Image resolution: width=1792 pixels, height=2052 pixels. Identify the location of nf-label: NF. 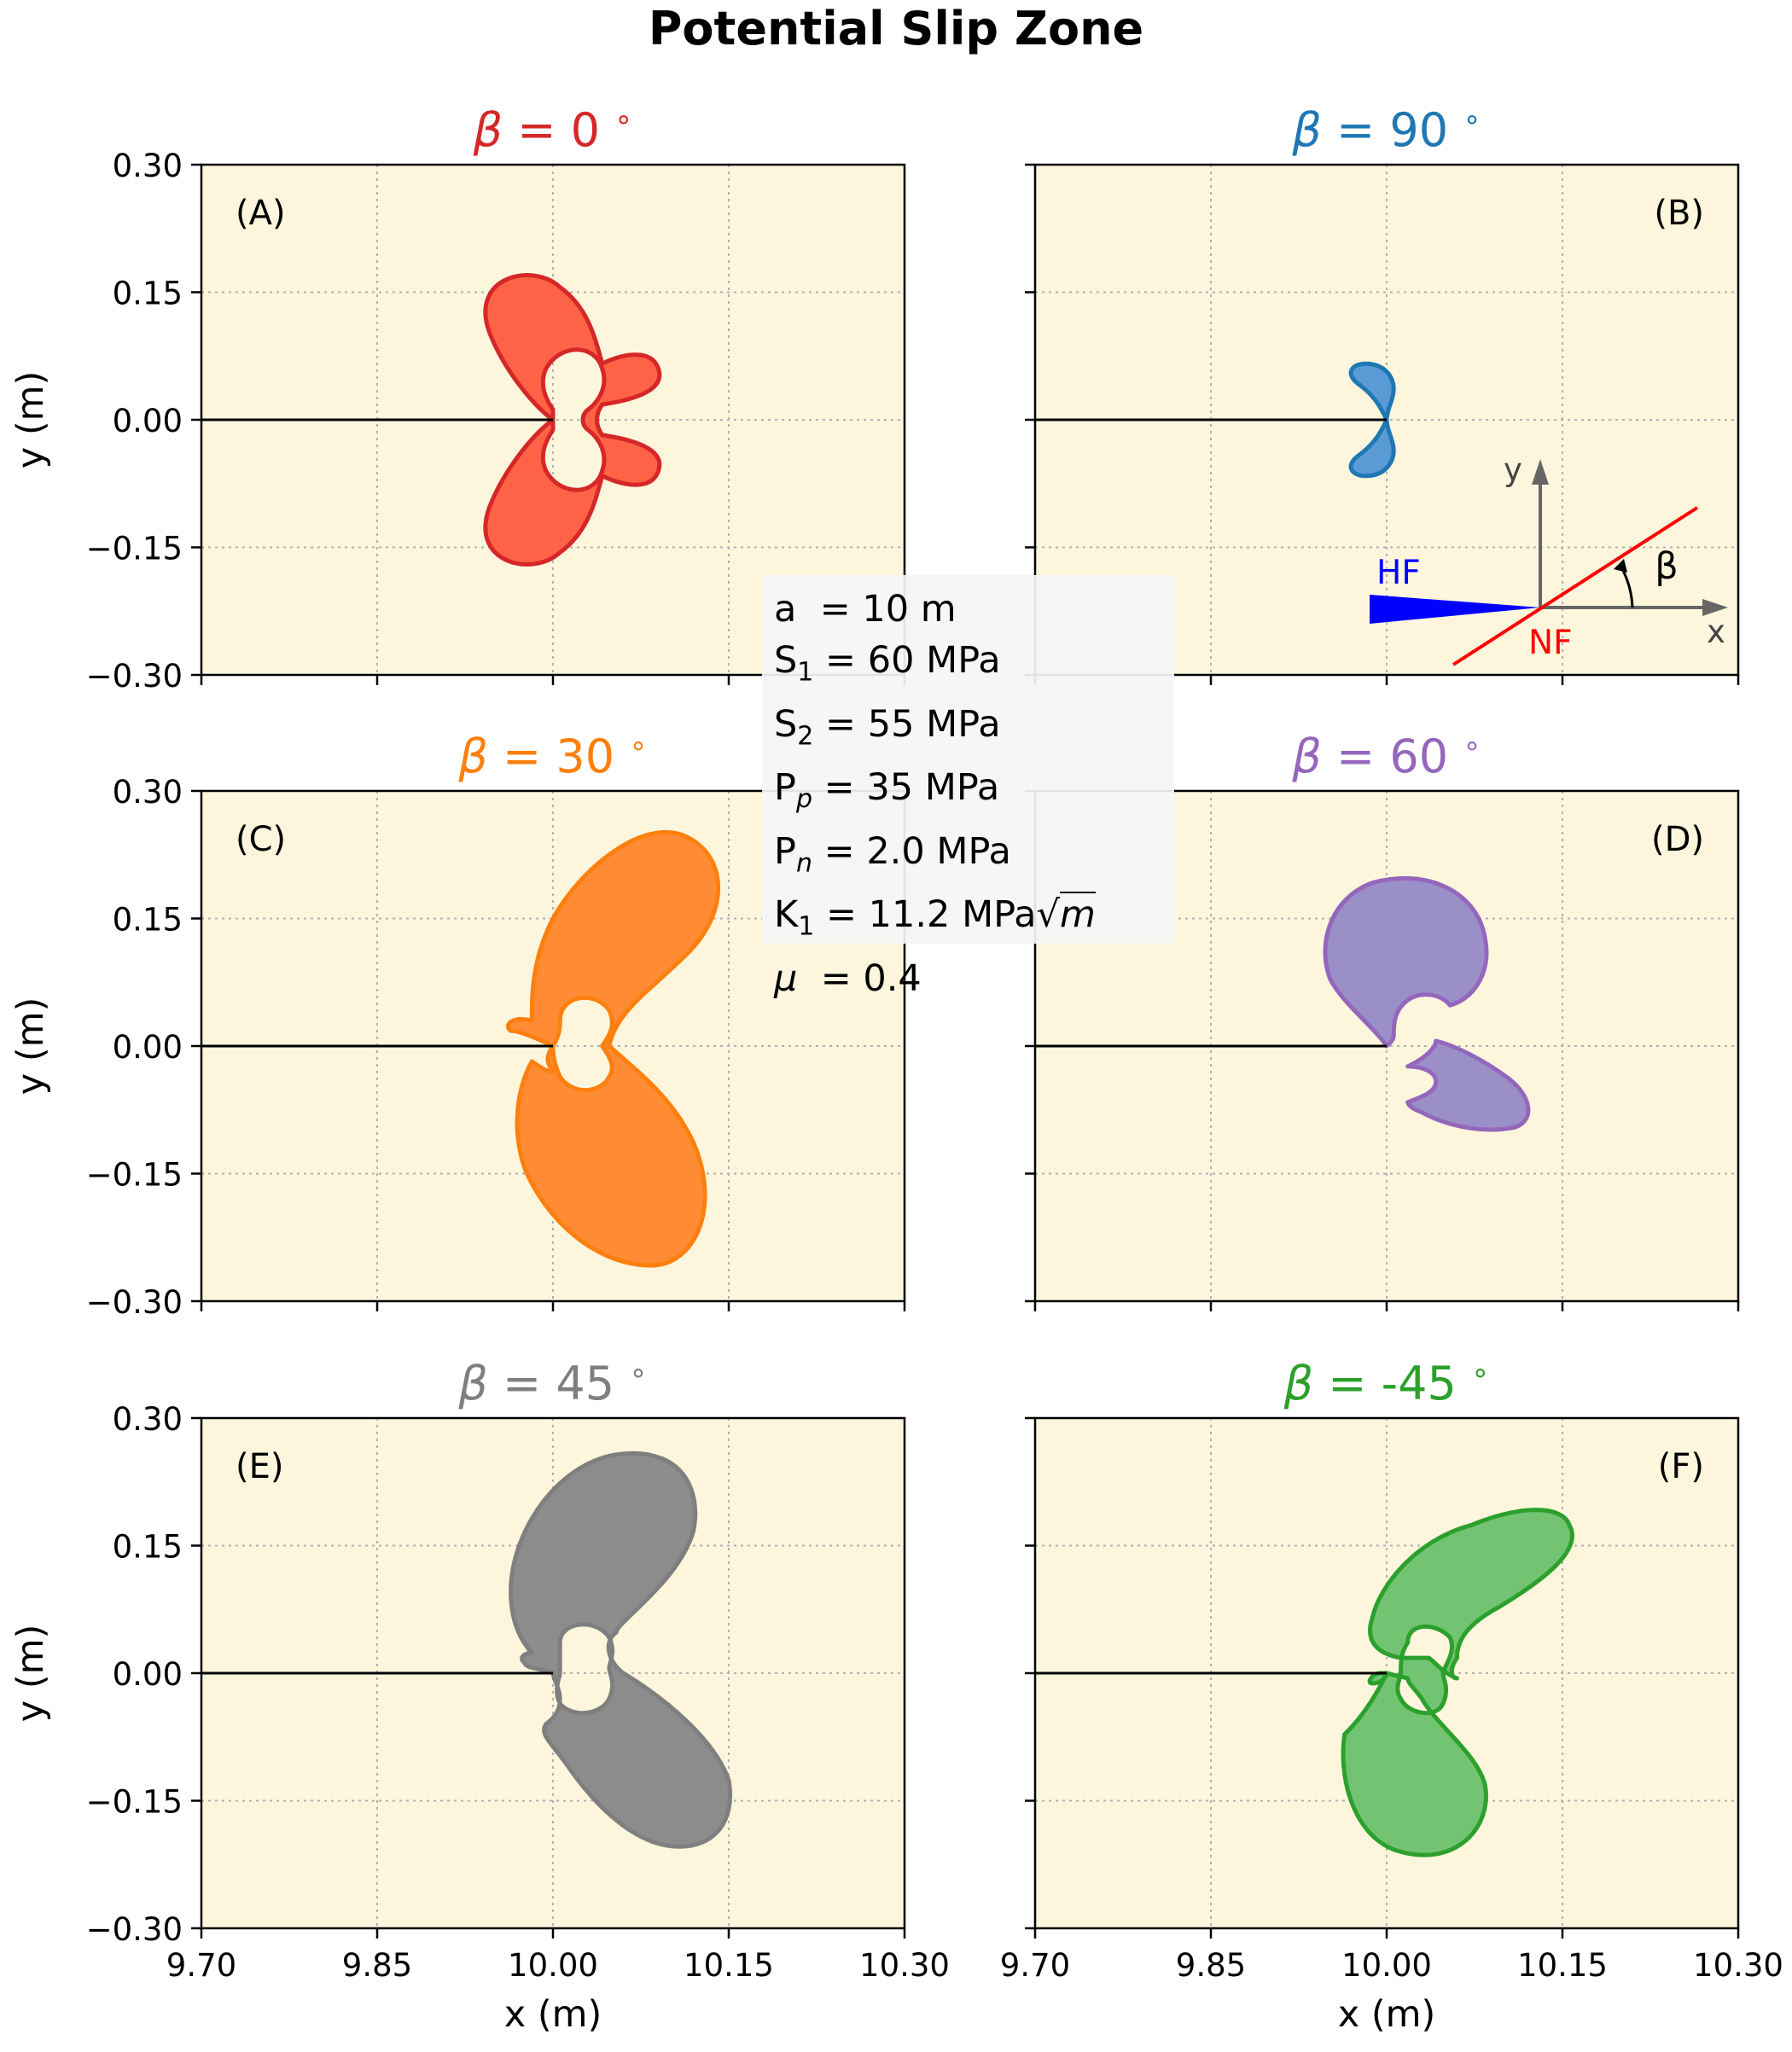
(1550, 643).